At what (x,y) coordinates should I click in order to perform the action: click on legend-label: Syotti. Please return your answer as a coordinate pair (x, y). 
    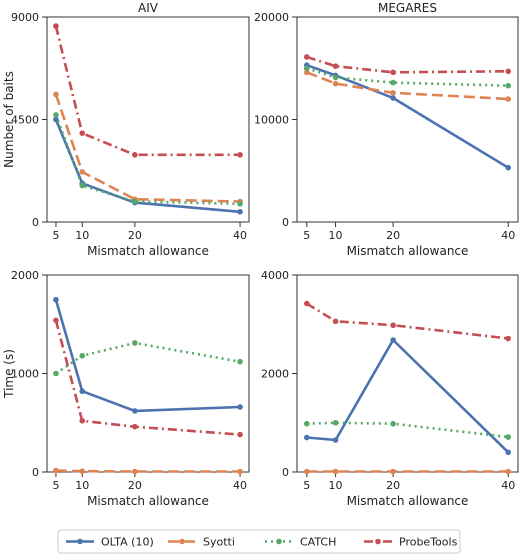
    Looking at the image, I should click on (219, 542).